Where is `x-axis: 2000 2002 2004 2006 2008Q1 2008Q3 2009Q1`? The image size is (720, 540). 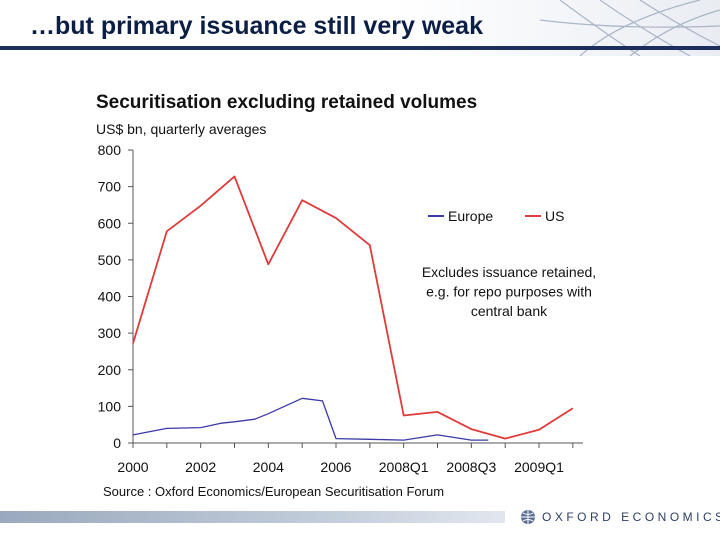 x-axis: 2000 2002 2004 2006 2008Q1 2008Q3 2009Q1 is located at coordinates (350, 458).